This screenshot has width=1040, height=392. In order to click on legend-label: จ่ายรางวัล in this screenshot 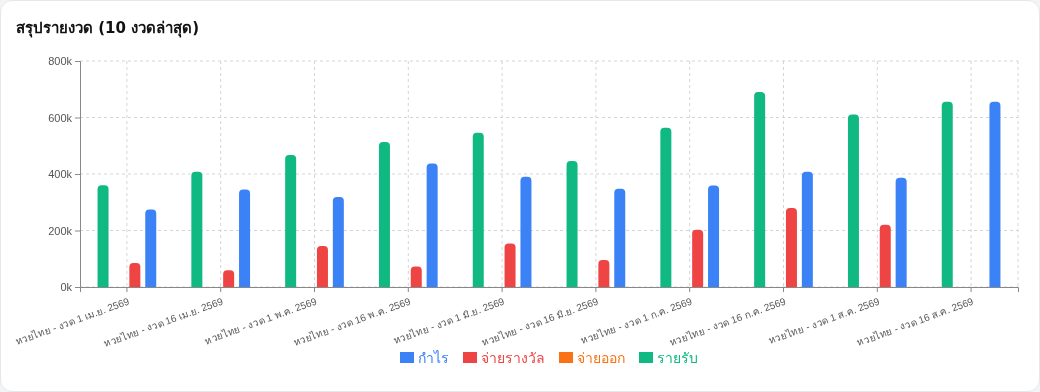, I will do `click(513, 358)`.